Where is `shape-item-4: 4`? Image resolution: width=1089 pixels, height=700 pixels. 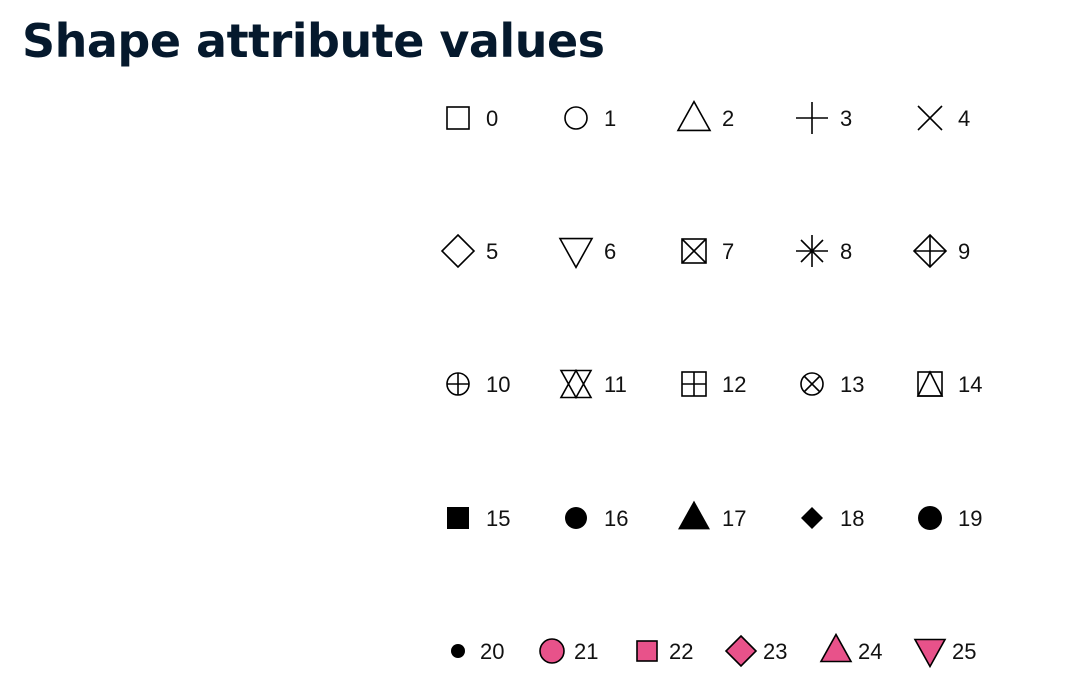
shape-item-4: 4 is located at coordinates (943, 118).